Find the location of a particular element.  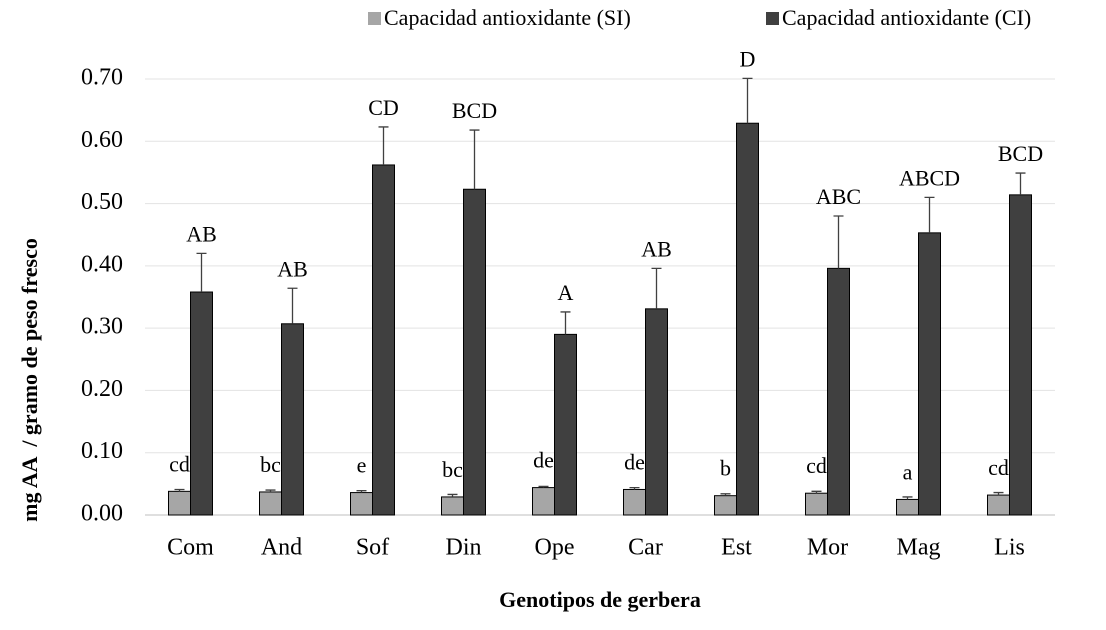

annotation: A is located at coordinates (566, 292).